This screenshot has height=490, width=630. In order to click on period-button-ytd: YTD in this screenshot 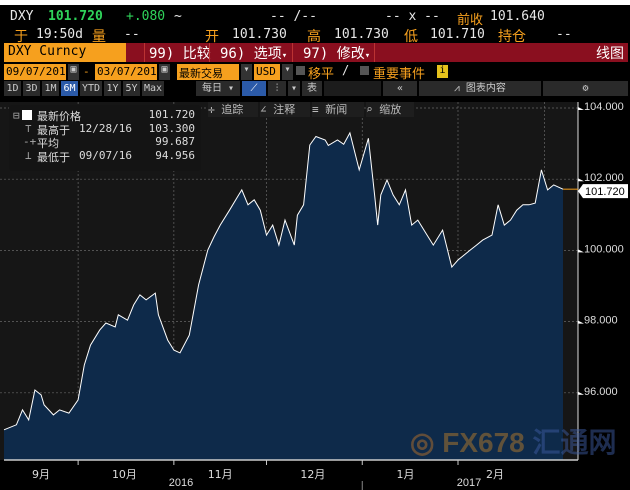, I will do `click(91, 88)`.